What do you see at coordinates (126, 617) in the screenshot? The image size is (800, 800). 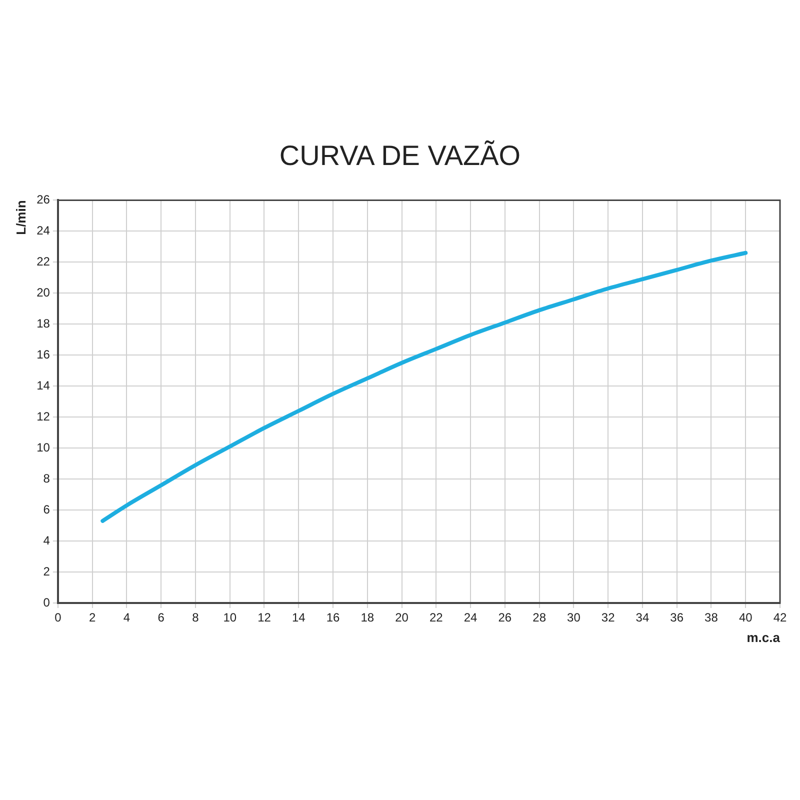 I see `x-tick-label: 4` at bounding box center [126, 617].